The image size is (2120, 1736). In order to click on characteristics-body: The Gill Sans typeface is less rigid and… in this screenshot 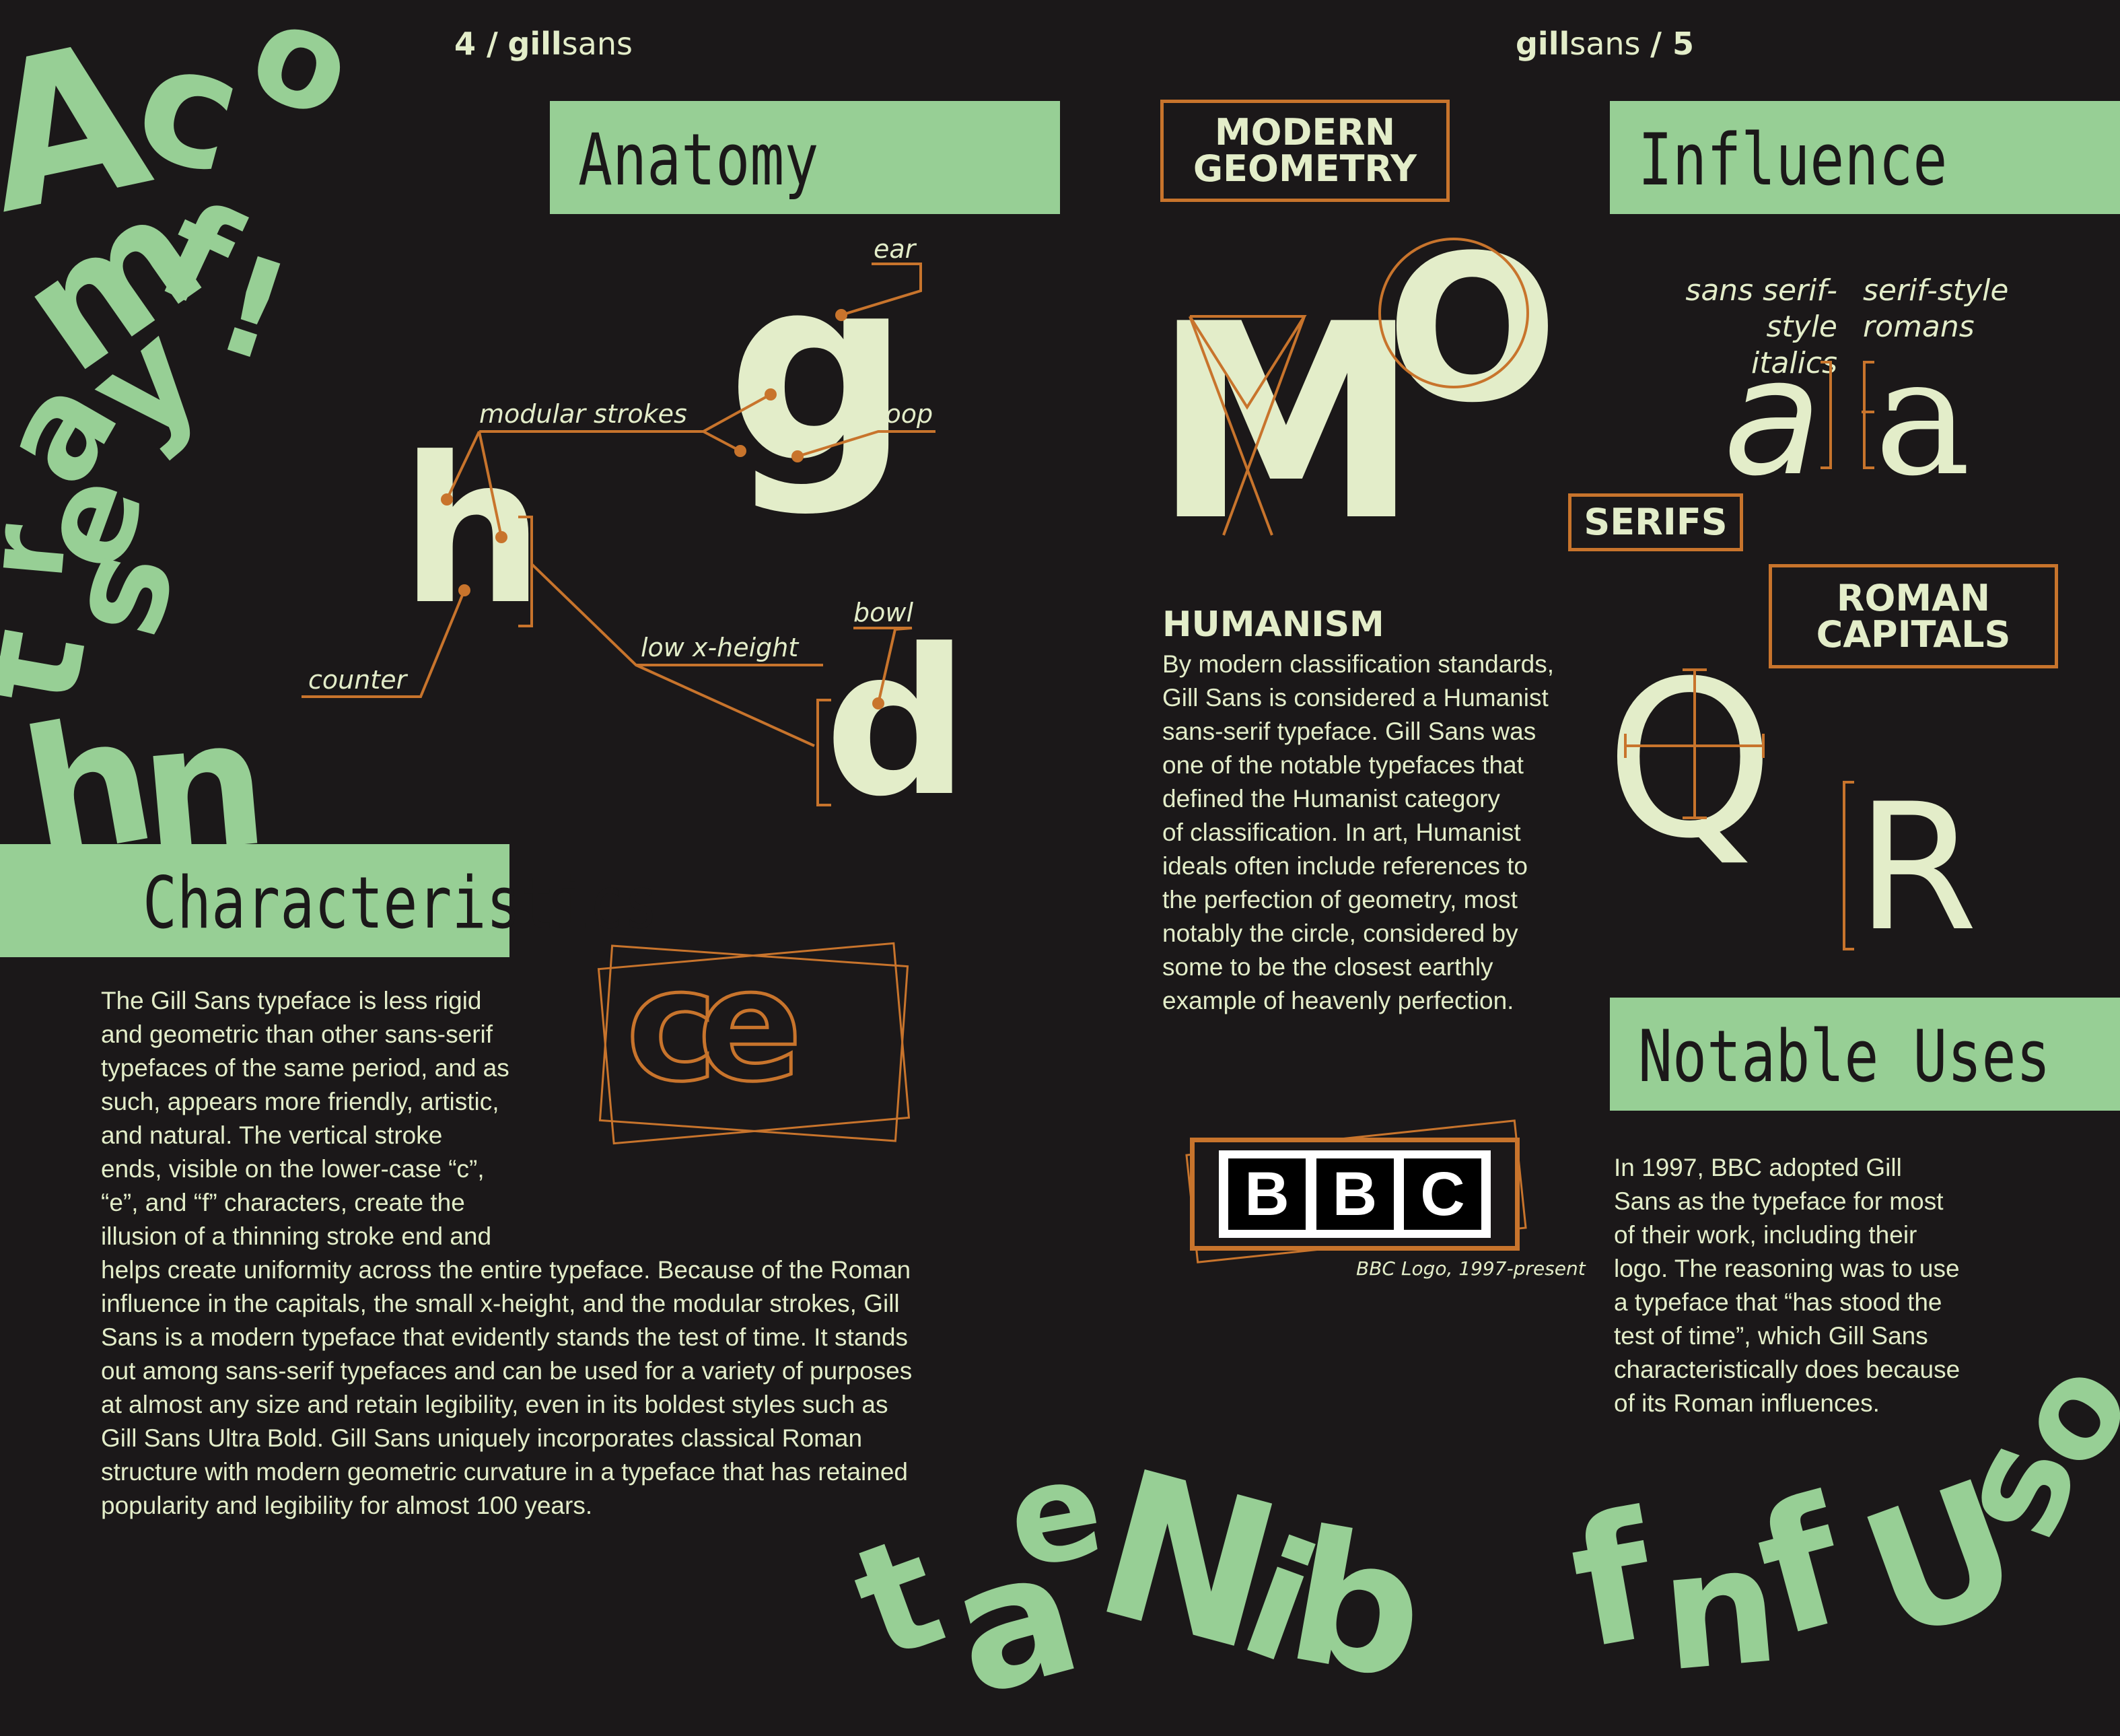, I will do `click(531, 1253)`.